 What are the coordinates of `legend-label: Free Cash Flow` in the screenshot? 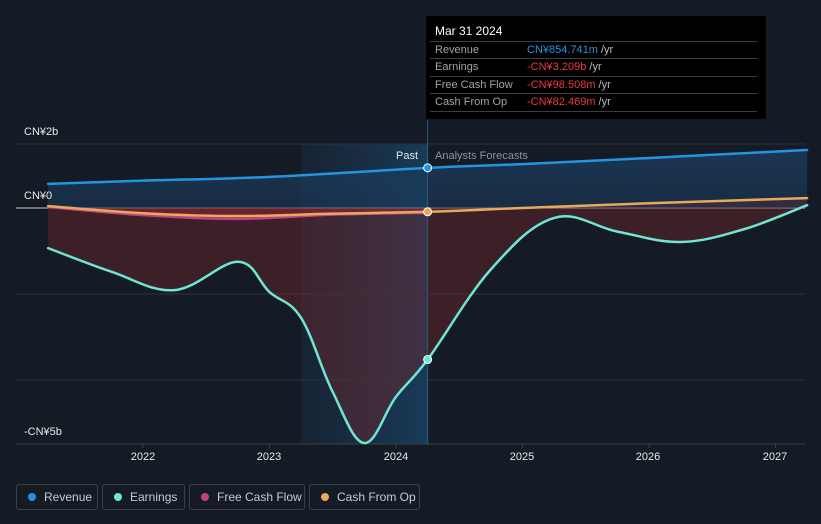 It's located at (259, 497).